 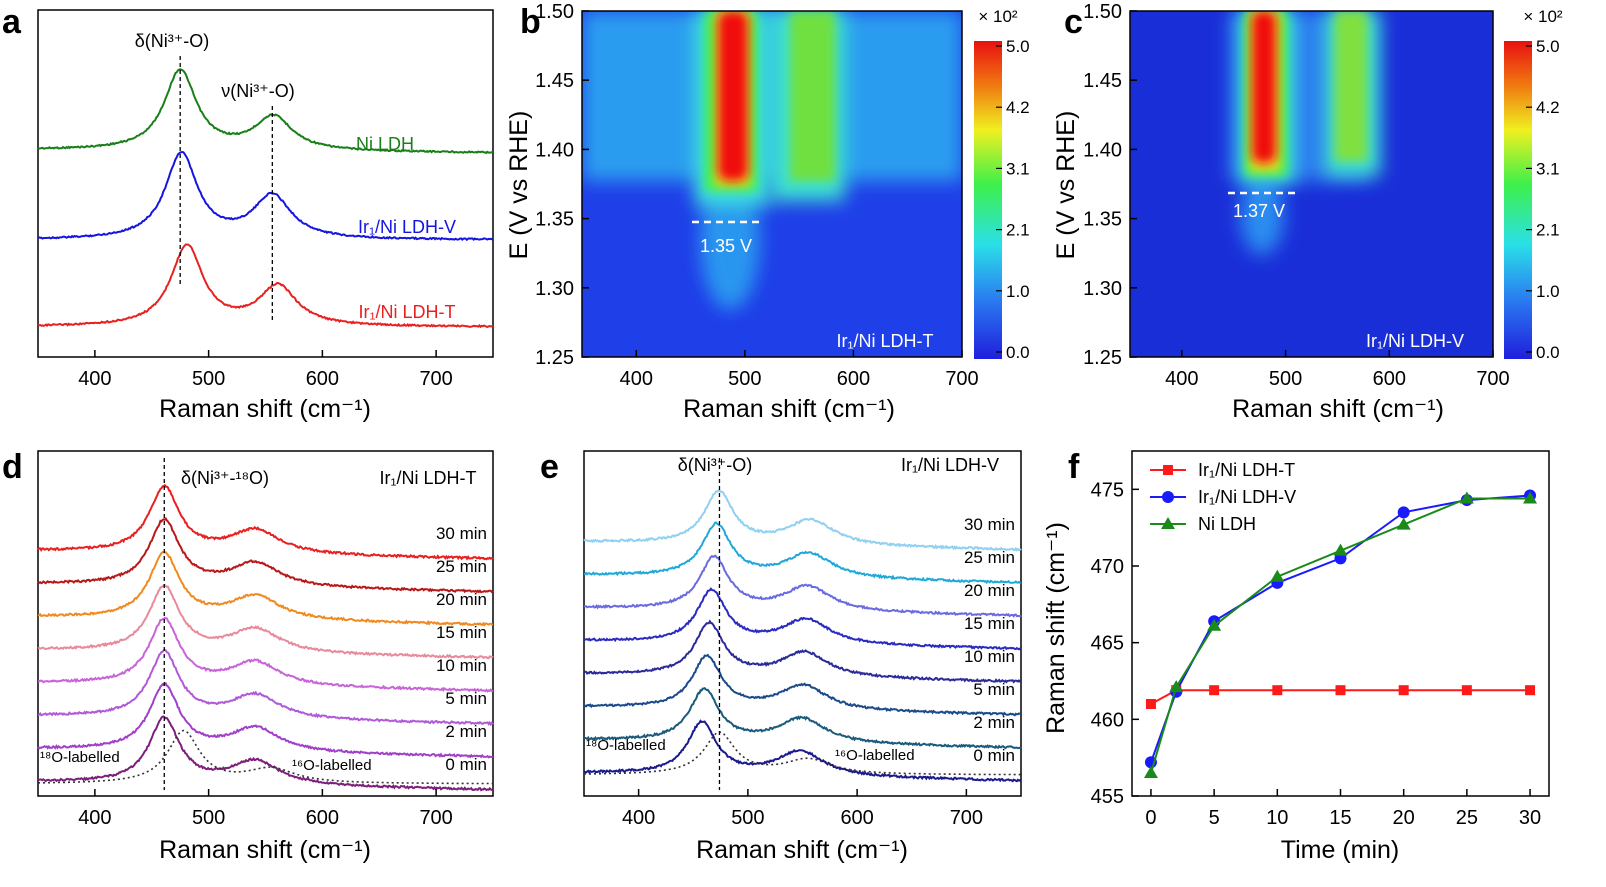 I want to click on panel-b-ytick-label: 1.35, so click(x=554, y=220).